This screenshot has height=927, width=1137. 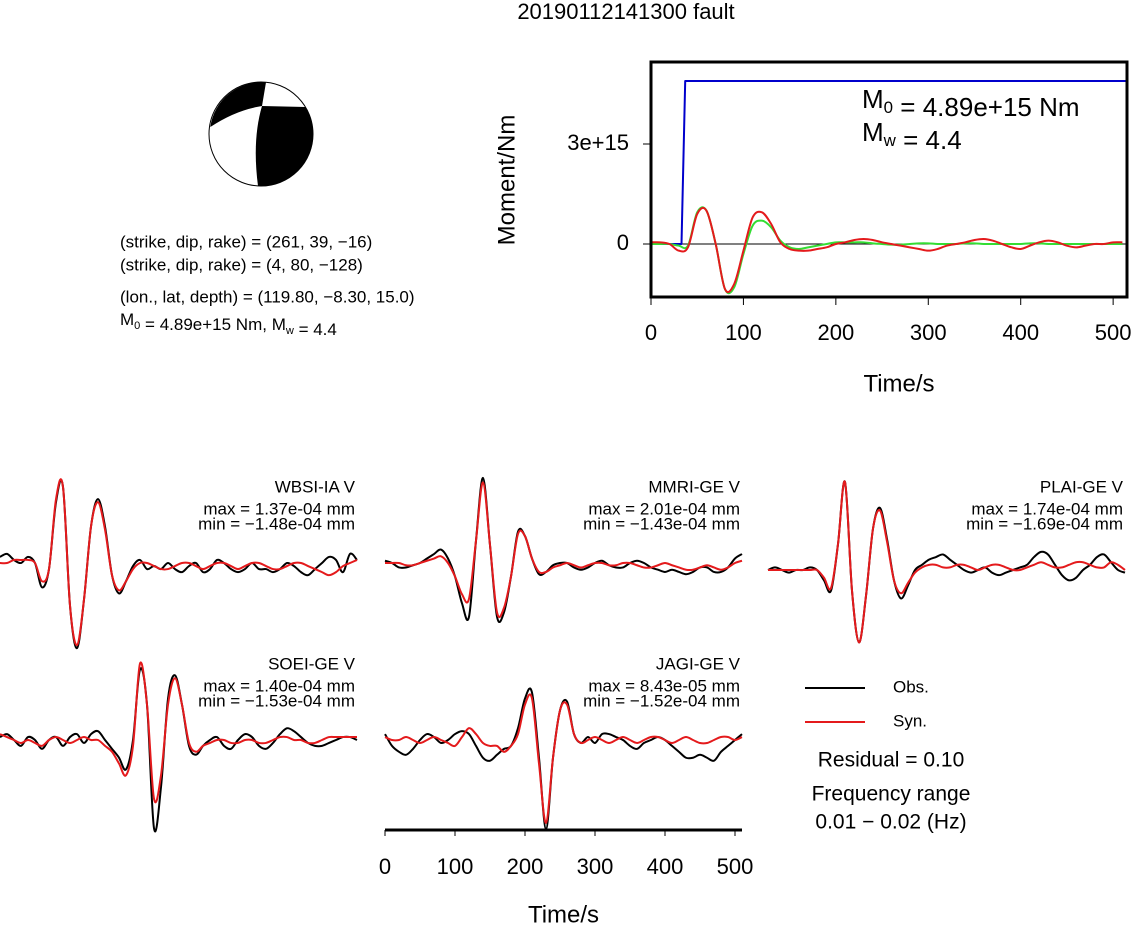 I want to click on annotation: Mw = 4.4, so click(x=912, y=136).